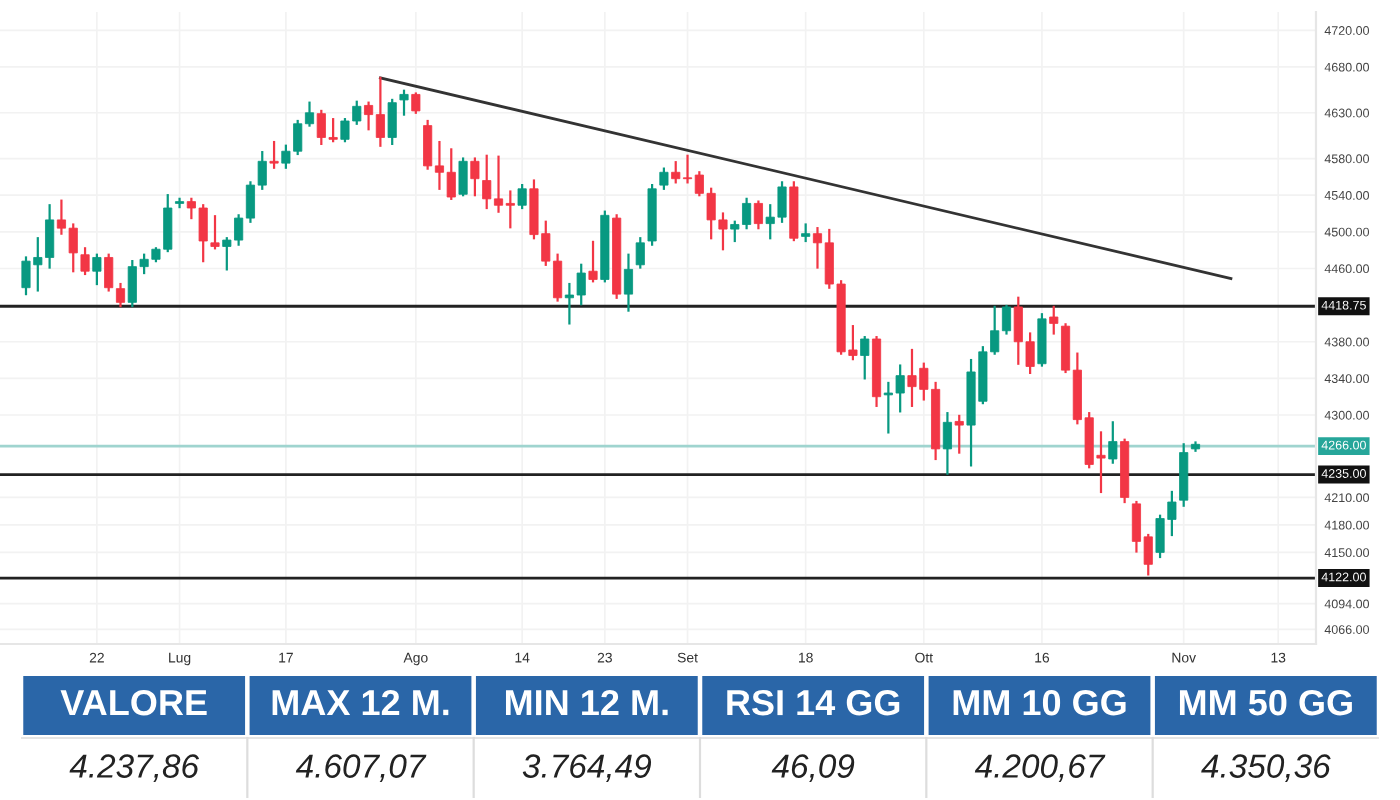 Image resolution: width=1400 pixels, height=800 pixels. What do you see at coordinates (361, 768) in the screenshot?
I see `text: 4.607,07` at bounding box center [361, 768].